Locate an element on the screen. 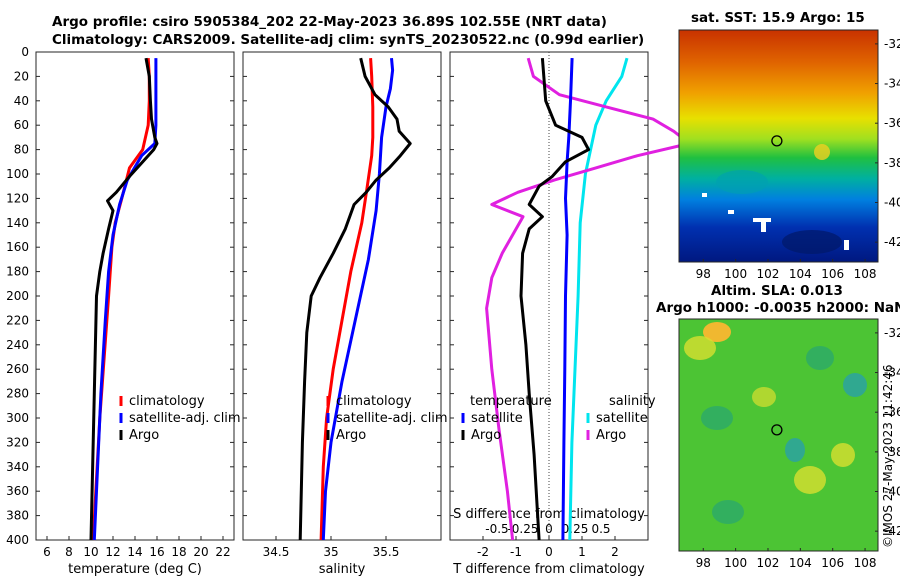 The width and height of the screenshot is (900, 580). salinity-difference-tick-label: 0.5 is located at coordinates (600, 529).